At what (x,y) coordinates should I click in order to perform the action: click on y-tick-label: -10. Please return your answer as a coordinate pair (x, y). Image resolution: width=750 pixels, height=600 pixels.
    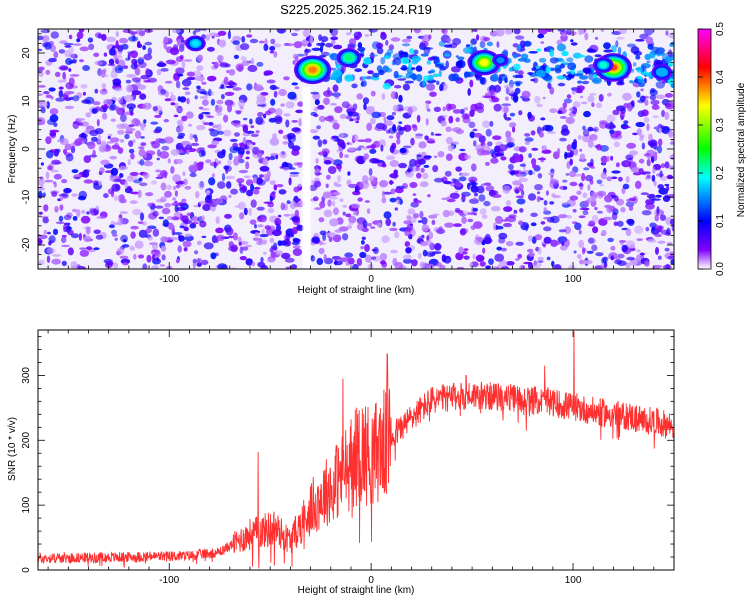
    Looking at the image, I should click on (26, 196).